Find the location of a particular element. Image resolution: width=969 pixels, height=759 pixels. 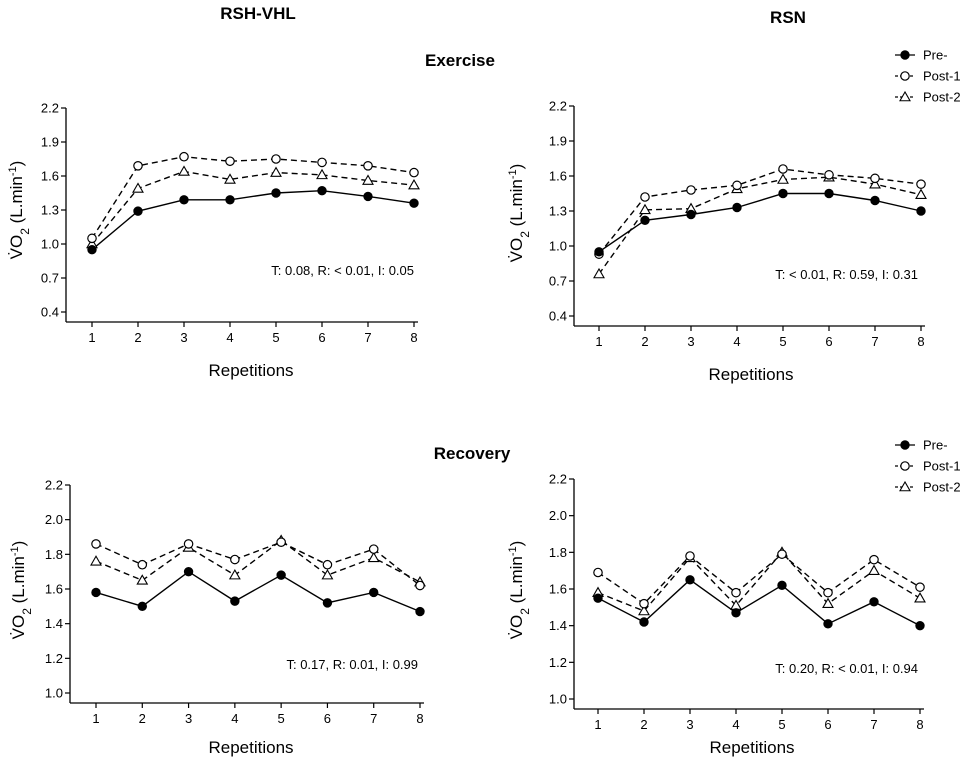

column-title-rsn: RSN is located at coordinates (788, 17).